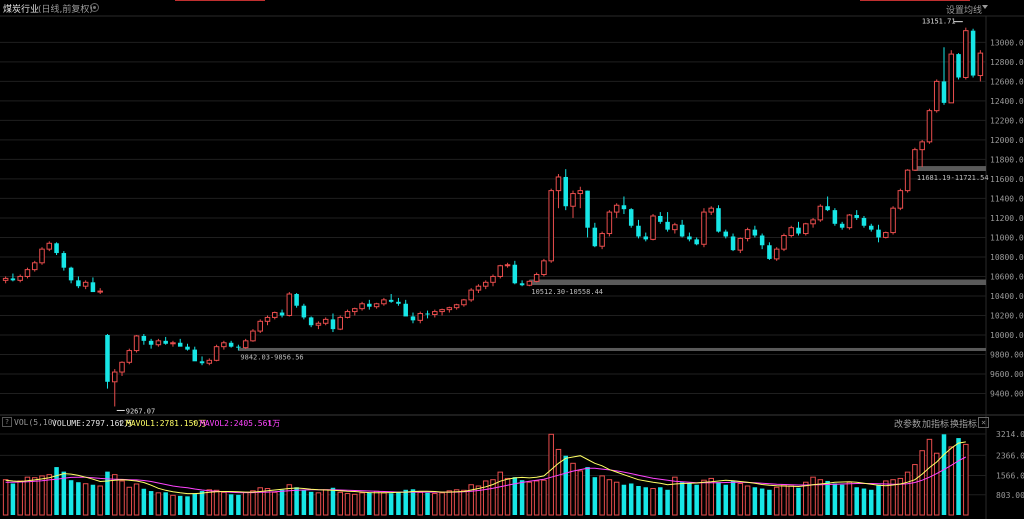 The height and width of the screenshot is (519, 1024). What do you see at coordinates (936, 425) in the screenshot?
I see `add-indicator-button: 加指标` at bounding box center [936, 425].